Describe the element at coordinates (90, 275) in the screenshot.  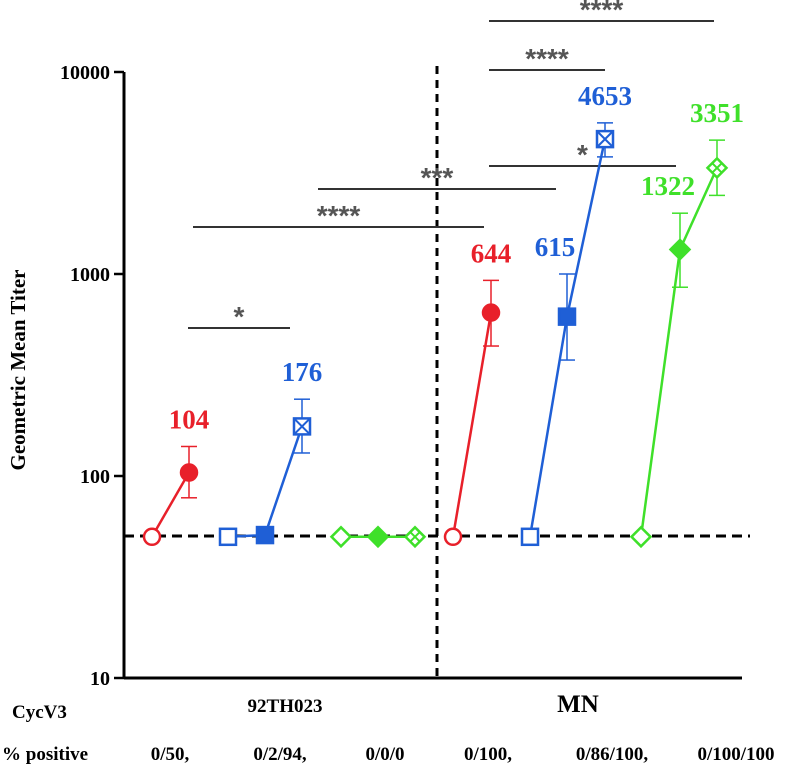
I see `y-tick-label: 1000` at that location.